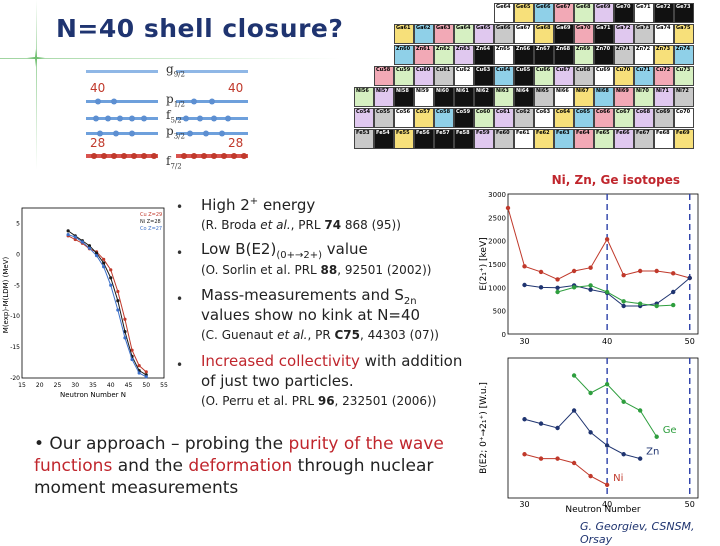  What do you see at coordinates (497, 242) in the screenshot?
I see `y-tick-label: 2000` at bounding box center [497, 242].